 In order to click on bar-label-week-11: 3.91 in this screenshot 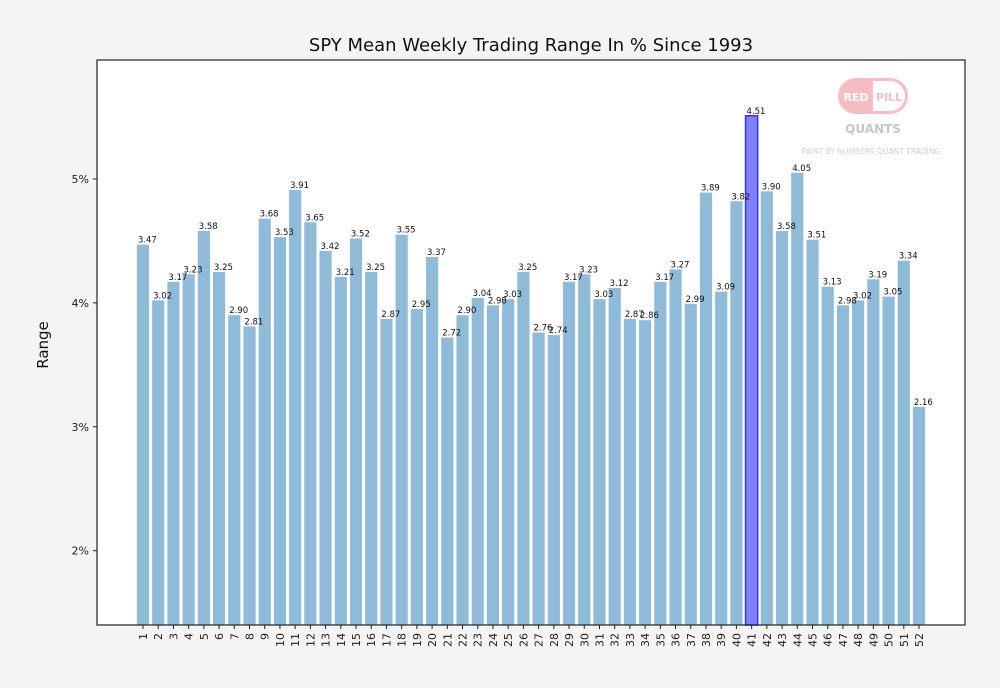, I will do `click(299, 186)`.